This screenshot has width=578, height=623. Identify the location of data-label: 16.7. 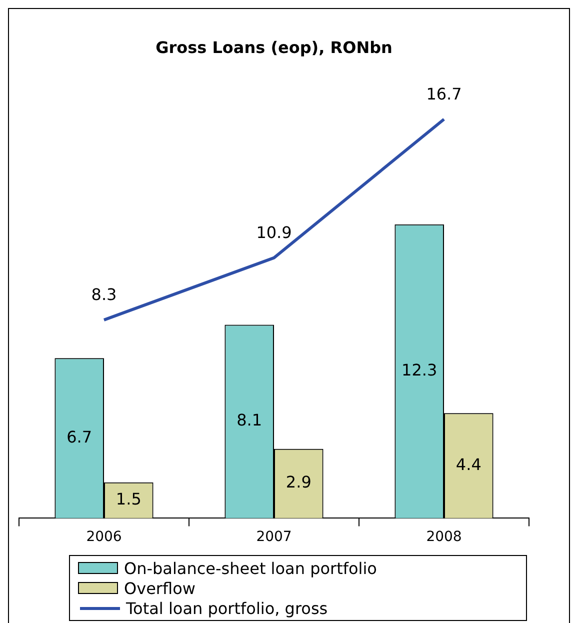
(444, 94).